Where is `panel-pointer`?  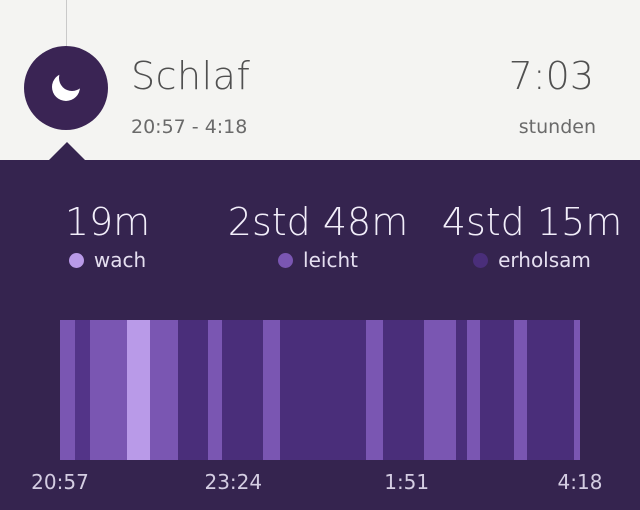
panel-pointer is located at coordinates (67, 151).